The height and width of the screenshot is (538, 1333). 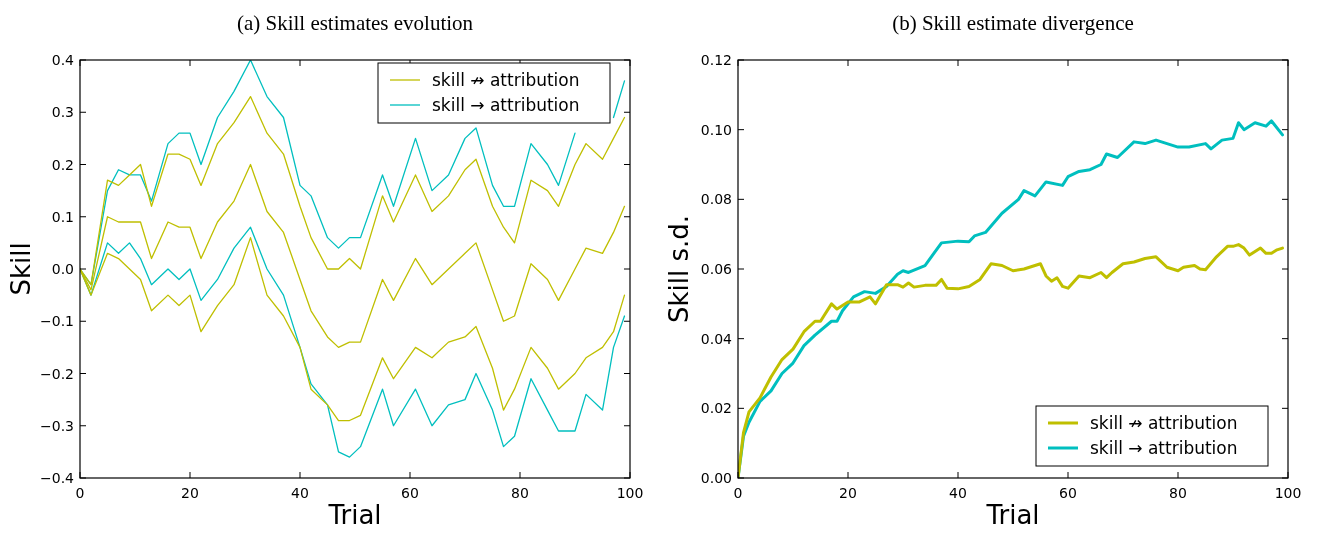 What do you see at coordinates (63, 60) in the screenshot?
I see `y-tick-label: 0.4` at bounding box center [63, 60].